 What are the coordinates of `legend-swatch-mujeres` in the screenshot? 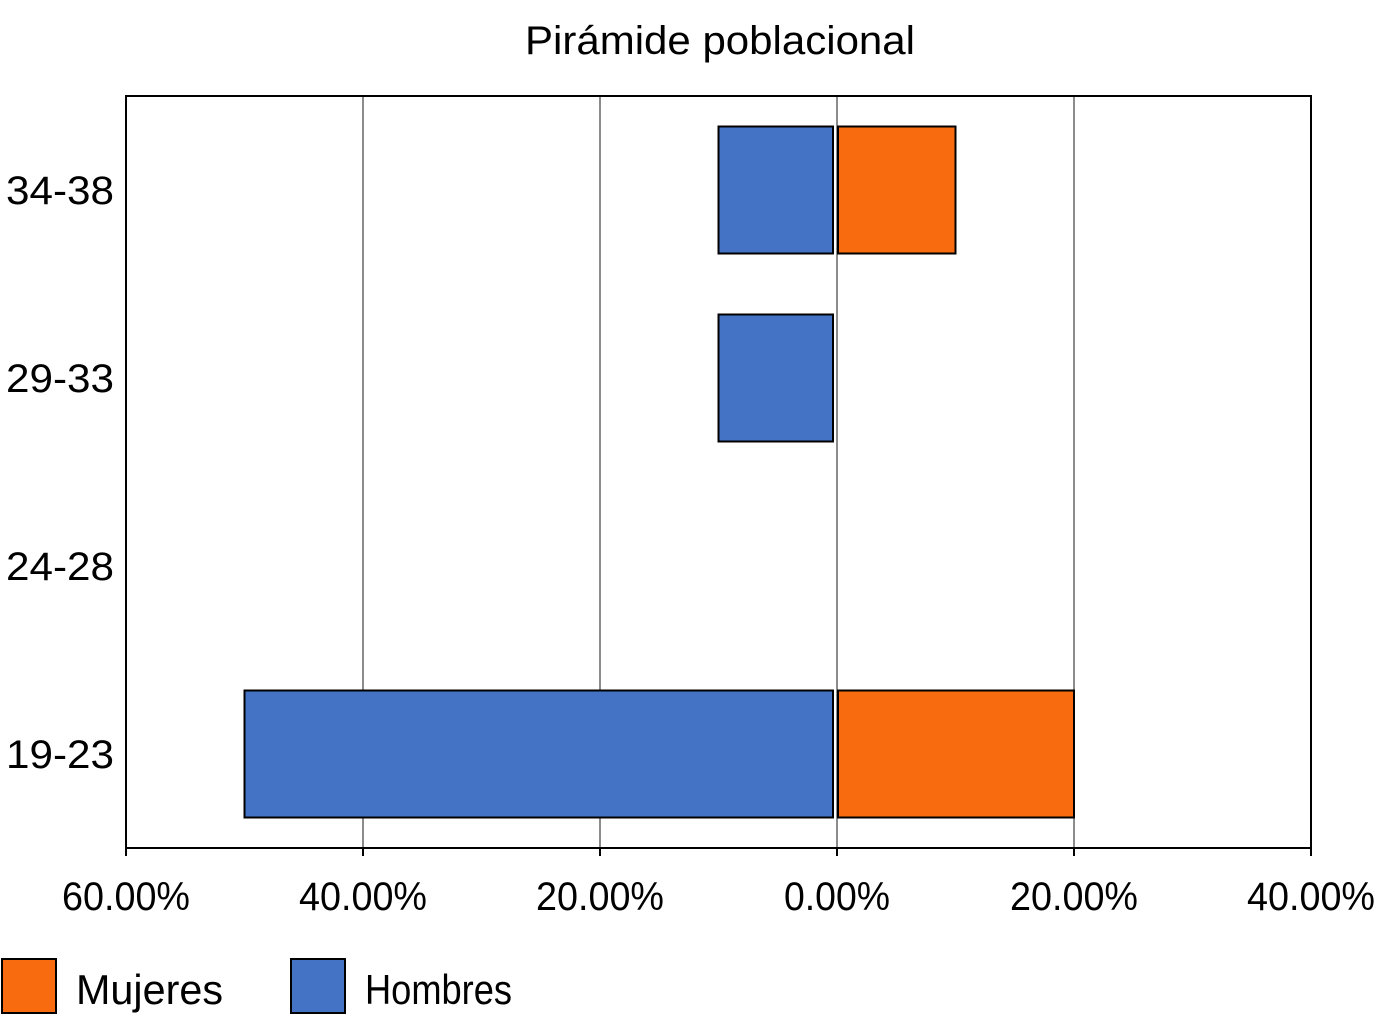 It's located at (29, 986).